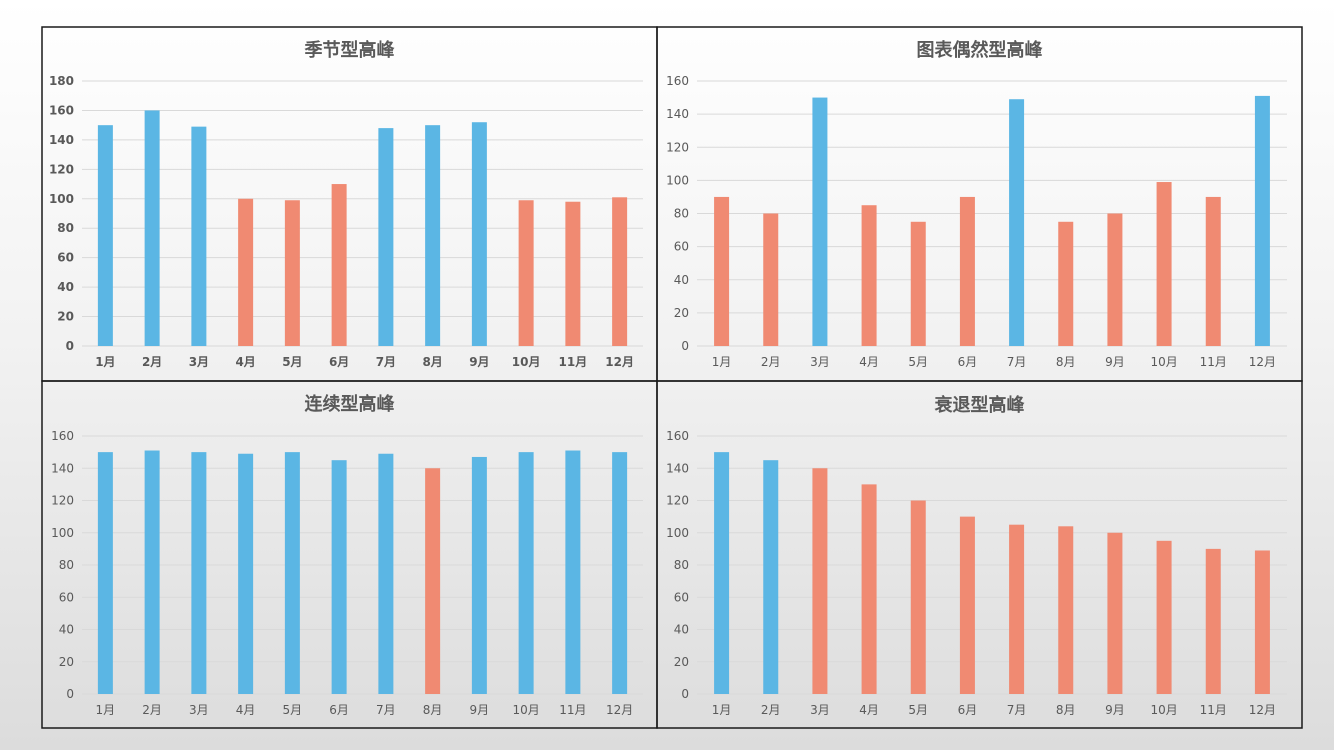  I want to click on y-tick-label: 180, so click(61, 81).